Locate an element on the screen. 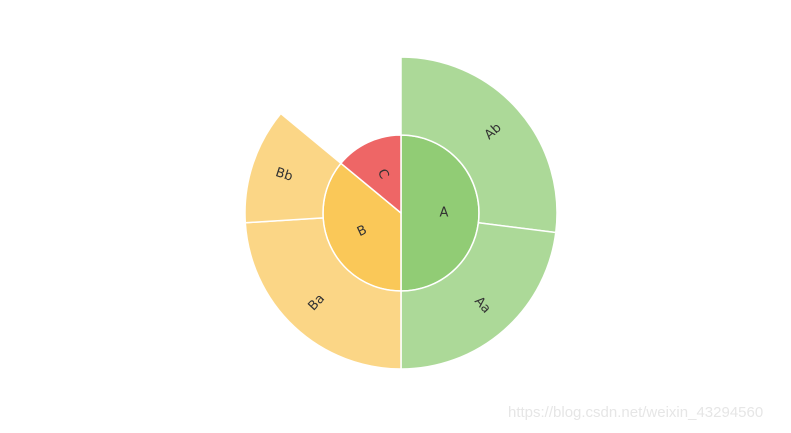  segment-bb is located at coordinates (293, 168).